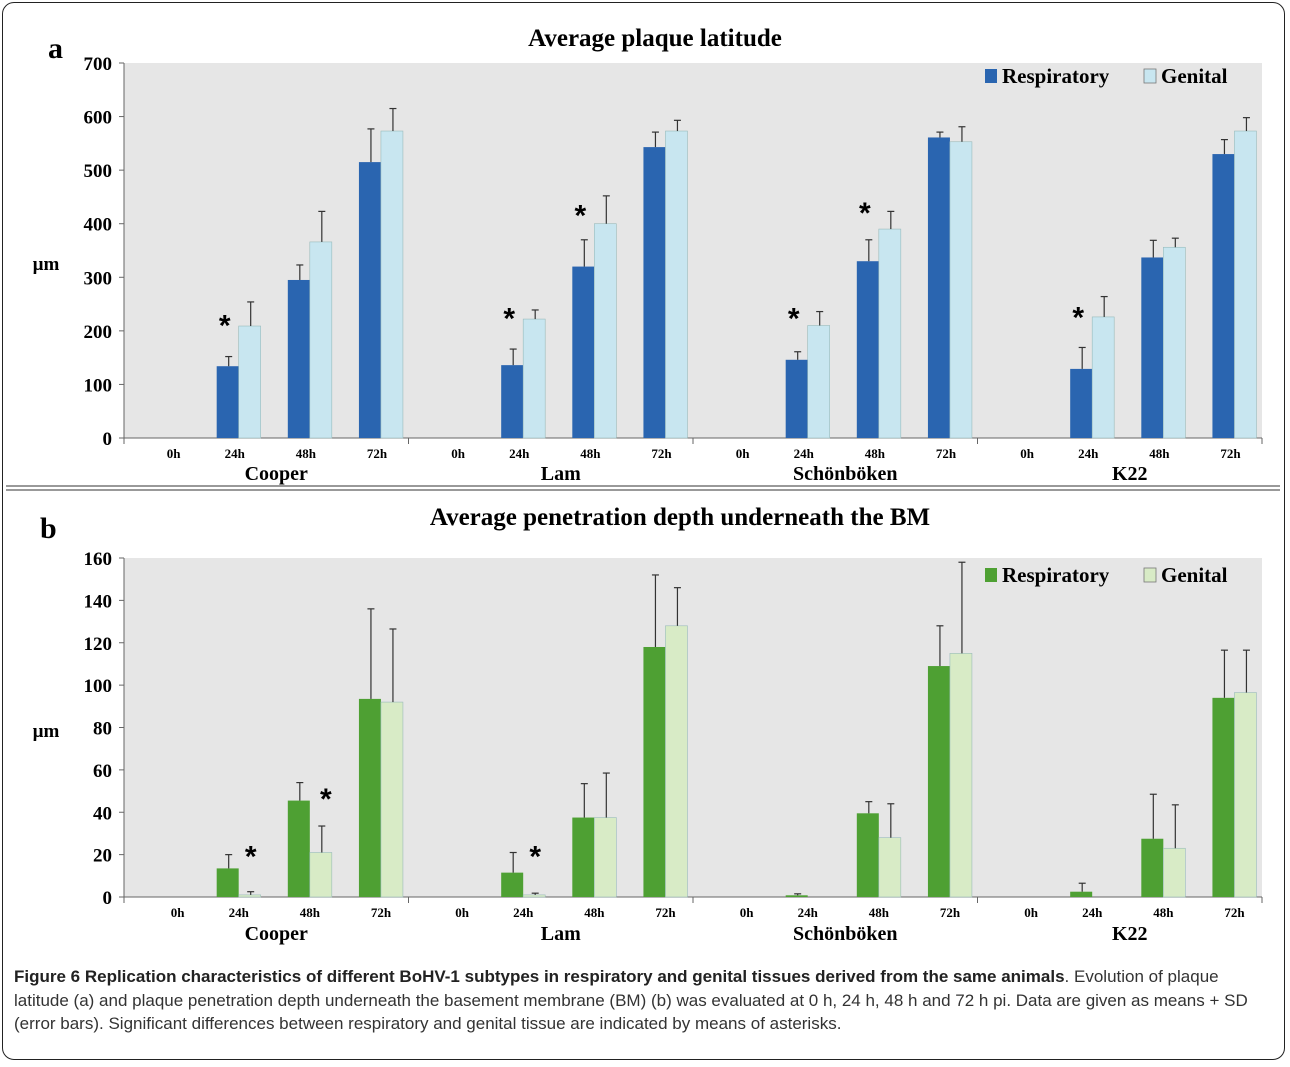  What do you see at coordinates (1067, 976) in the screenshot?
I see `caption-title-end: .` at bounding box center [1067, 976].